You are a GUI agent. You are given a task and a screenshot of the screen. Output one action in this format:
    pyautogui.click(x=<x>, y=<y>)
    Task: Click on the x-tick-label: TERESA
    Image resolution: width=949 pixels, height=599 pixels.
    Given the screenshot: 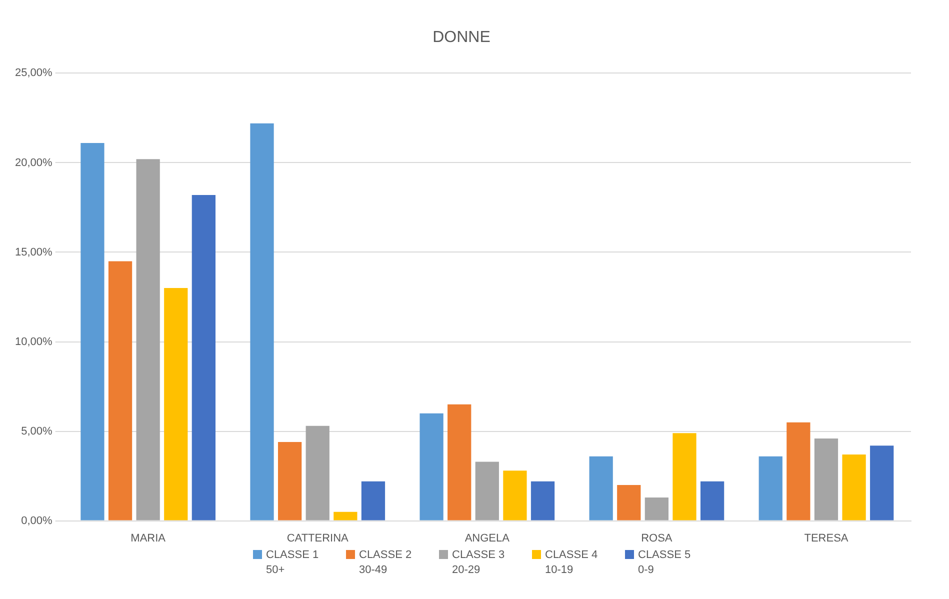 What is the action you would take?
    pyautogui.click(x=826, y=538)
    